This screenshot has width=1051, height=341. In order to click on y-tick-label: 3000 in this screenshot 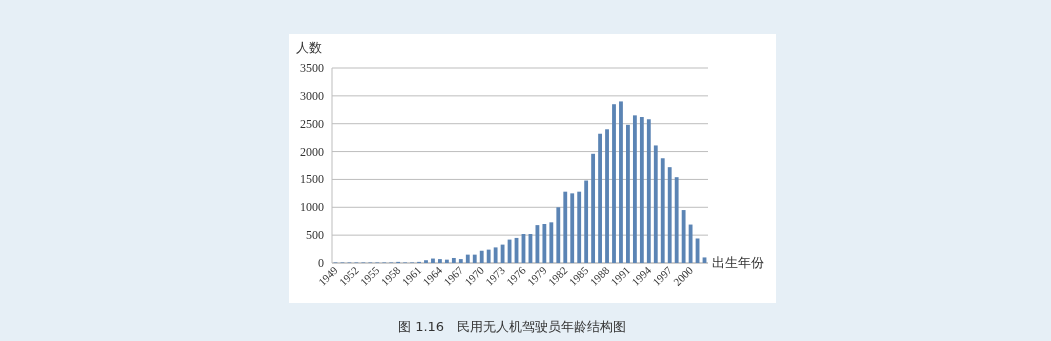, I will do `click(312, 95)`.